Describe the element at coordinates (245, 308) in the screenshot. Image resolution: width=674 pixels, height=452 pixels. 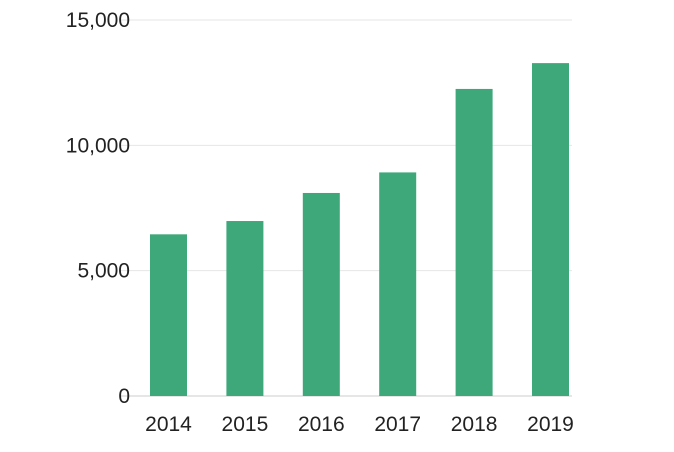
I see `bar-2015` at that location.